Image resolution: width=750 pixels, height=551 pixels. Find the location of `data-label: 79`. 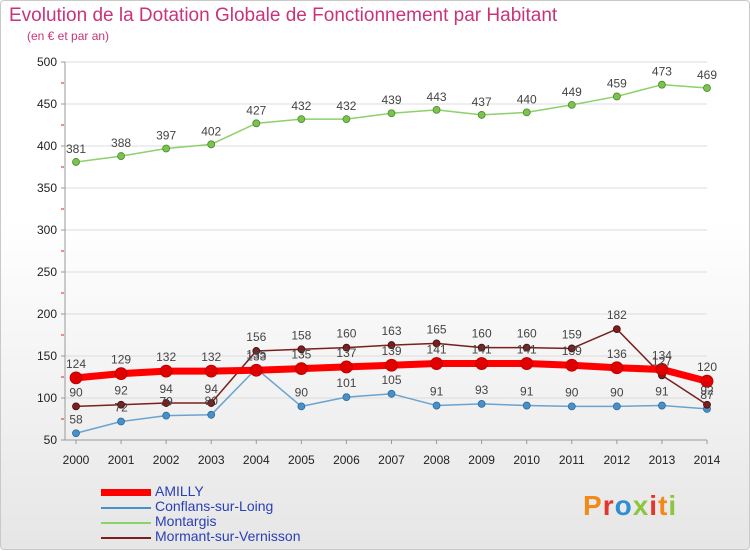

data-label: 79 is located at coordinates (166, 402).